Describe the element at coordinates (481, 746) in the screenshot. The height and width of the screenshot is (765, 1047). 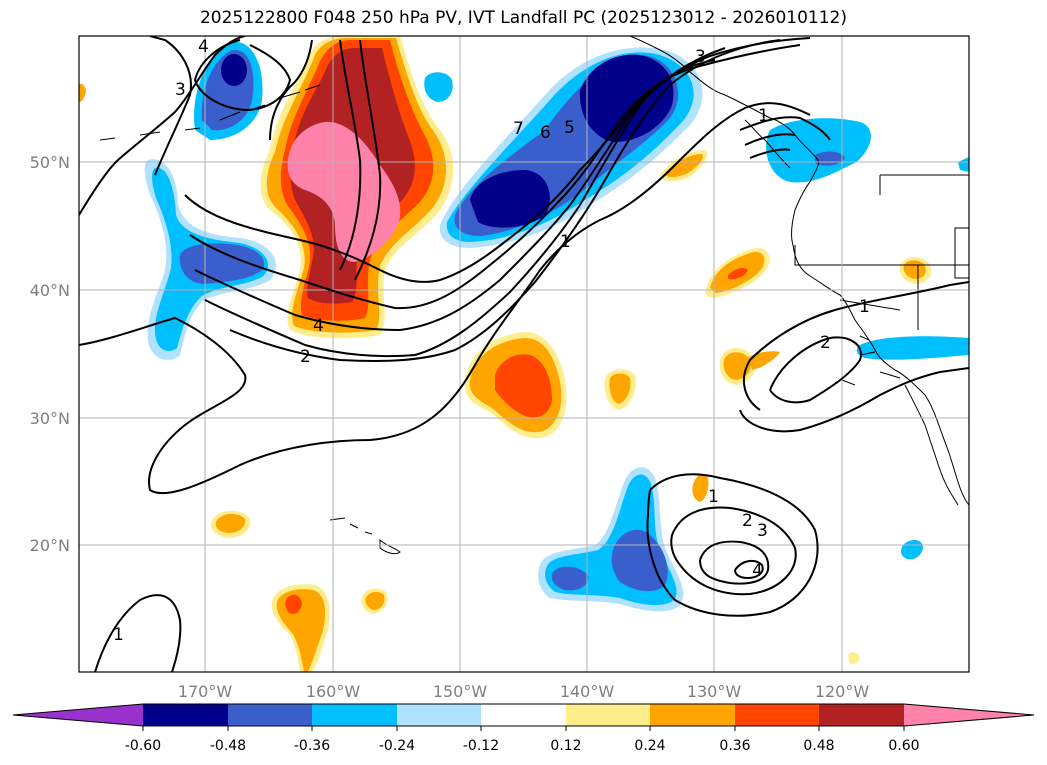
I see `colorbar-tick-label: -0.12` at that location.